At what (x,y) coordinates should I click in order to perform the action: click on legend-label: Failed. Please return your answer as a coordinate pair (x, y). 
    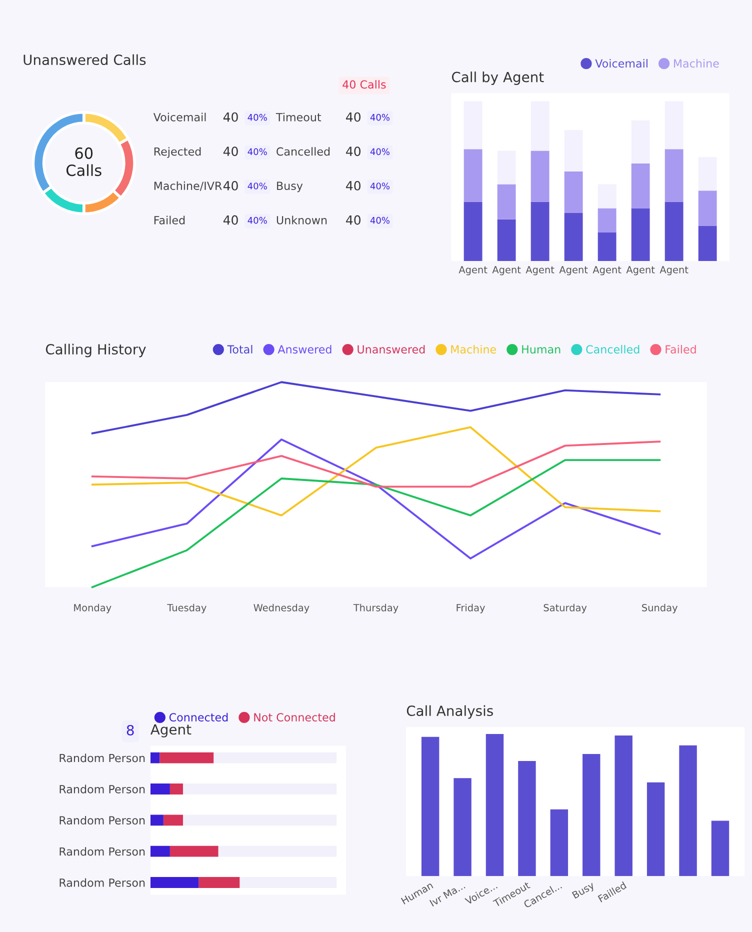
    Looking at the image, I should click on (681, 349).